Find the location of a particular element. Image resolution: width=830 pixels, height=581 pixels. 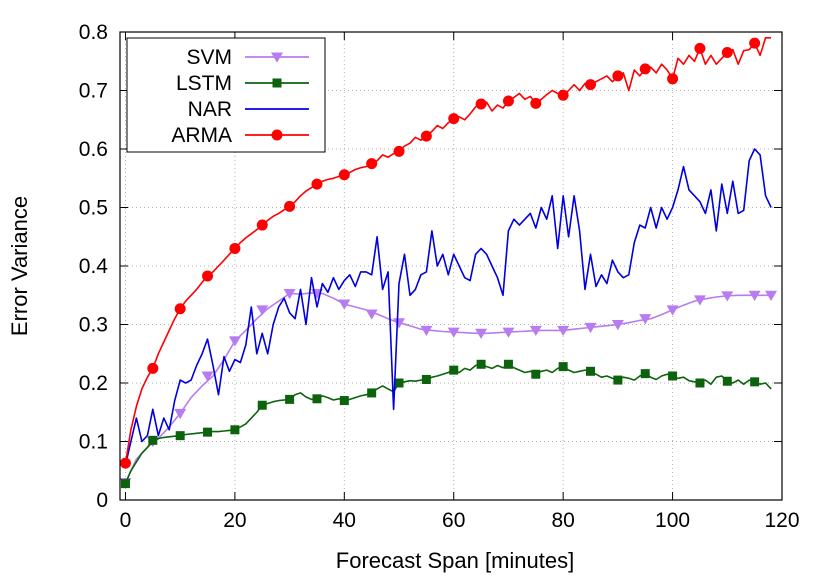

x-tick-label: 100 is located at coordinates (672, 520).